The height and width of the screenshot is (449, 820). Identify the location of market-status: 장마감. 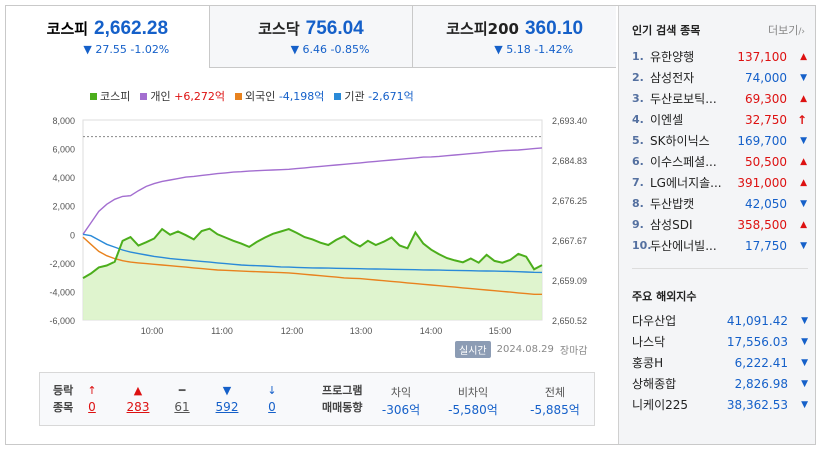
(573, 351).